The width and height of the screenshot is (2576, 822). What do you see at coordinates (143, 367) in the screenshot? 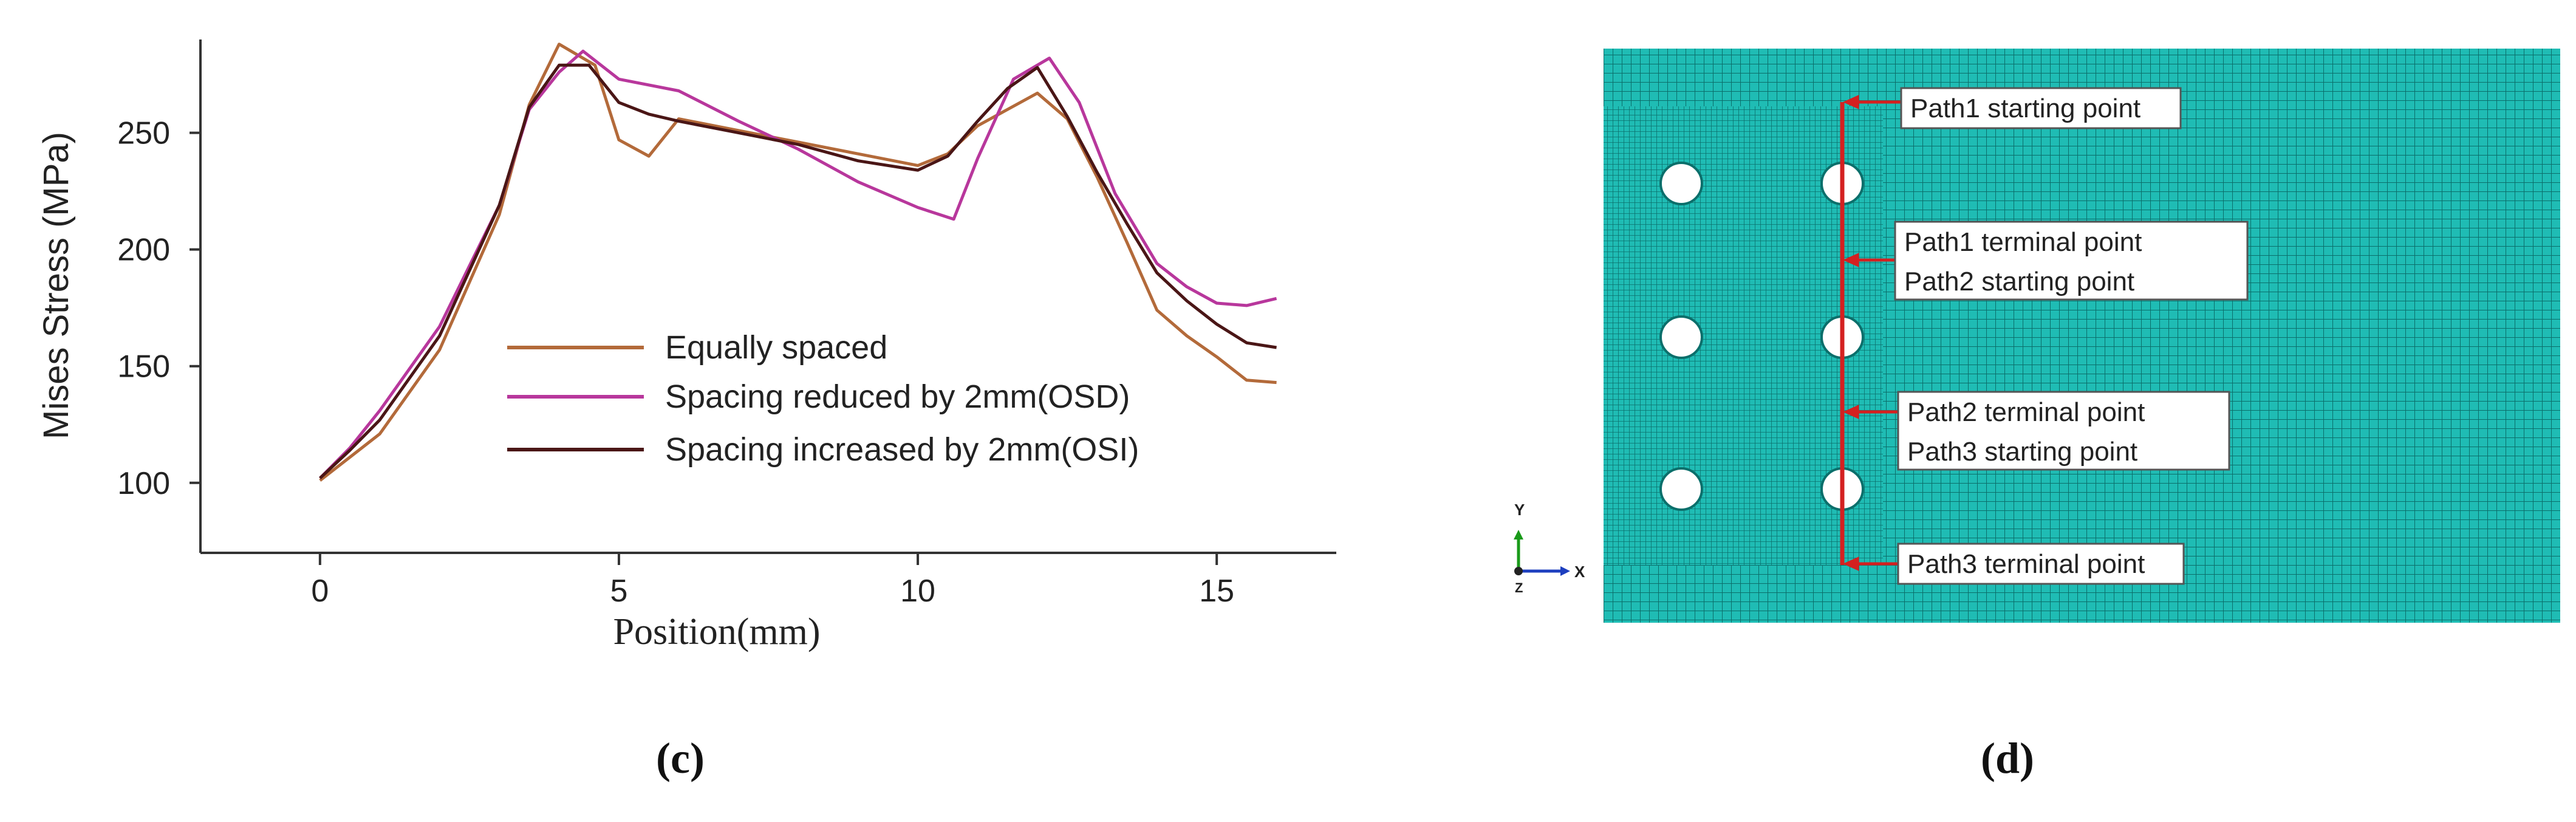
I see `y-tick-label: 150` at bounding box center [143, 367].